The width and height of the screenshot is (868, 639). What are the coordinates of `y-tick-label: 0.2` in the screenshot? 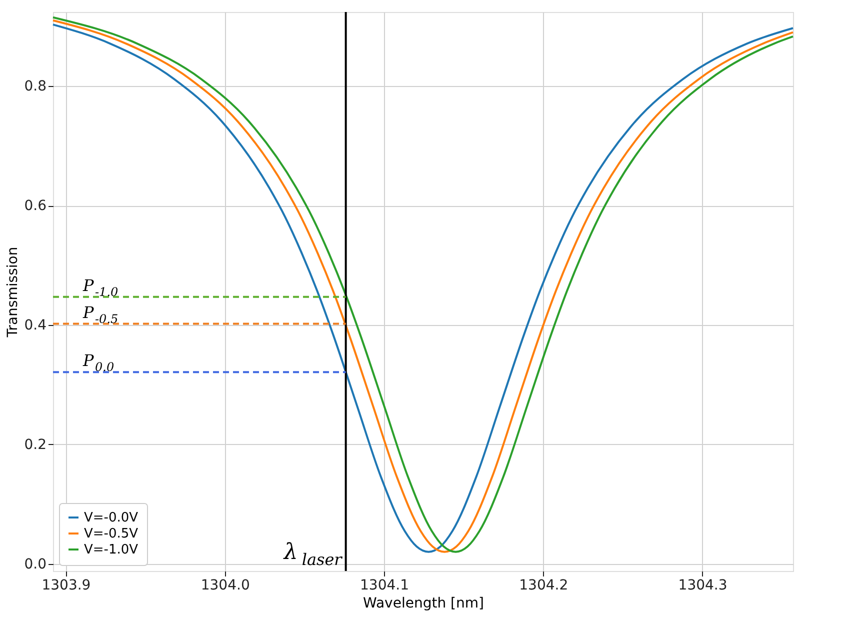 It's located at (35, 444).